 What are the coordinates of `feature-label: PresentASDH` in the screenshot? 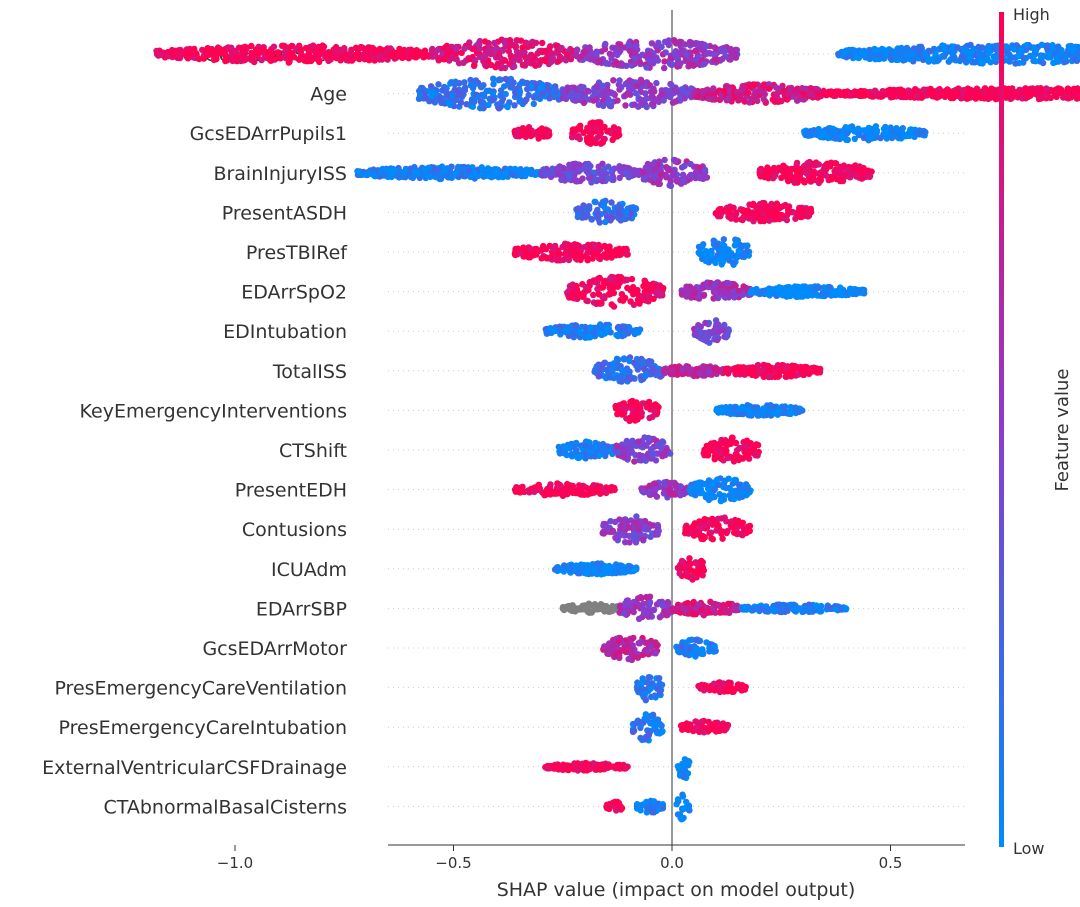 It's located at (284, 213).